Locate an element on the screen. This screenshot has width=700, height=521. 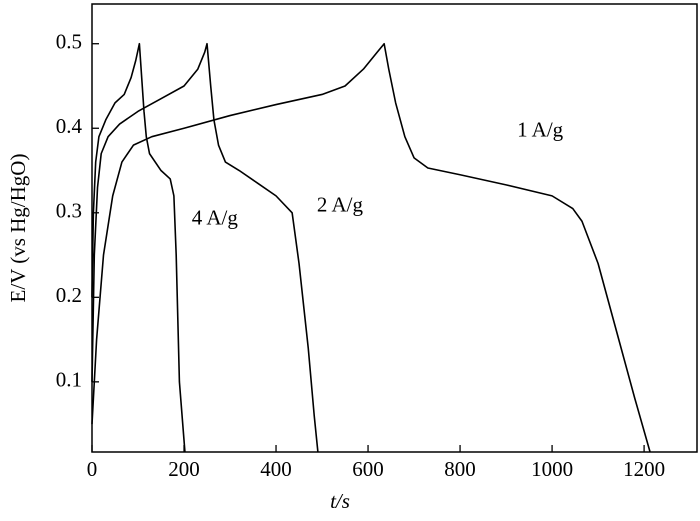
x-tick-label: 1200 is located at coordinates (644, 469).